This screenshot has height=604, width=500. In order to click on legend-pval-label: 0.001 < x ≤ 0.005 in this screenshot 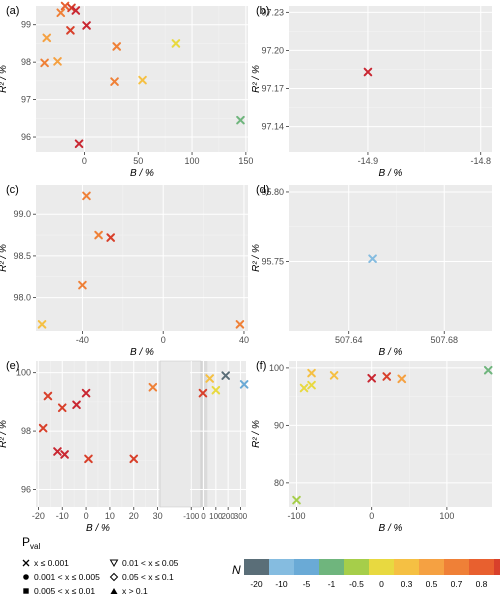, I will do `click(67, 577)`.